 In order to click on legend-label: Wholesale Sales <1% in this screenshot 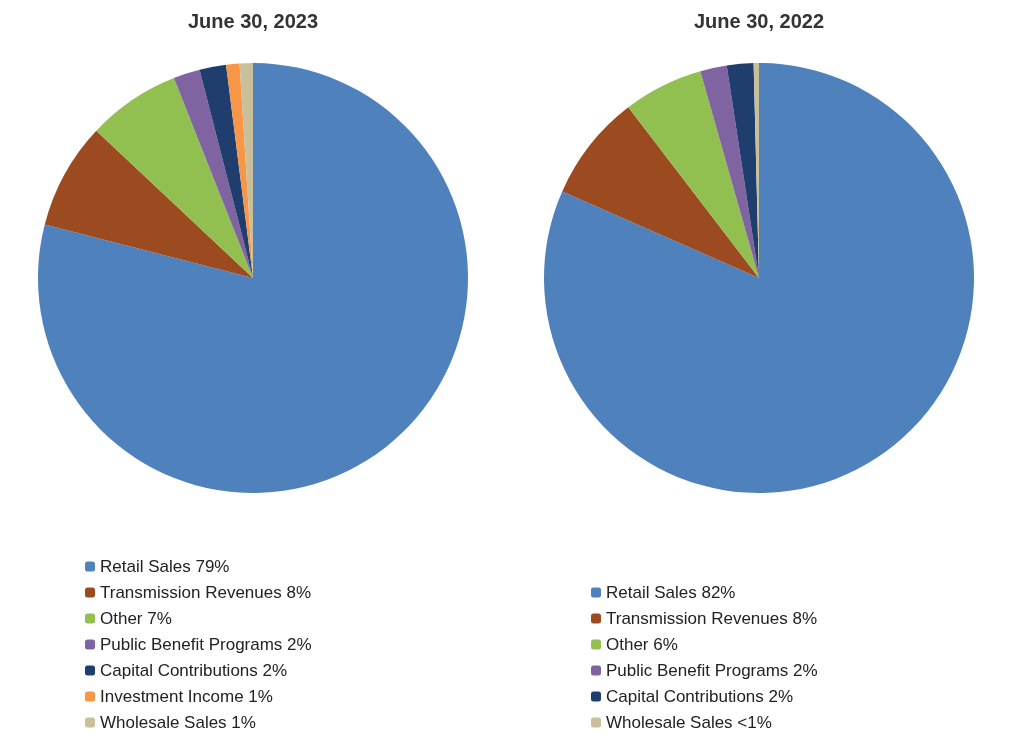, I will do `click(689, 722)`.